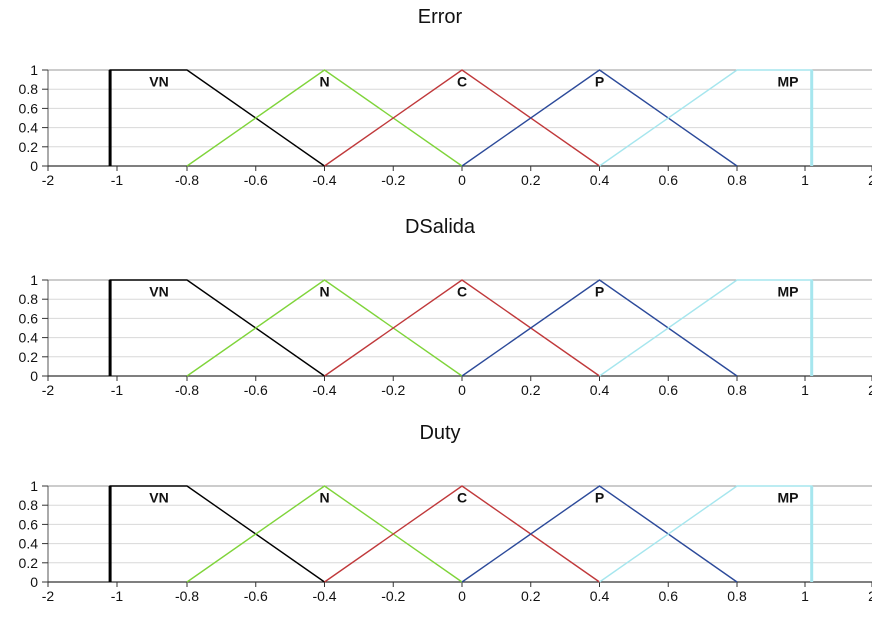 This screenshot has width=872, height=618. What do you see at coordinates (440, 433) in the screenshot?
I see `chart-title: Duty` at bounding box center [440, 433].